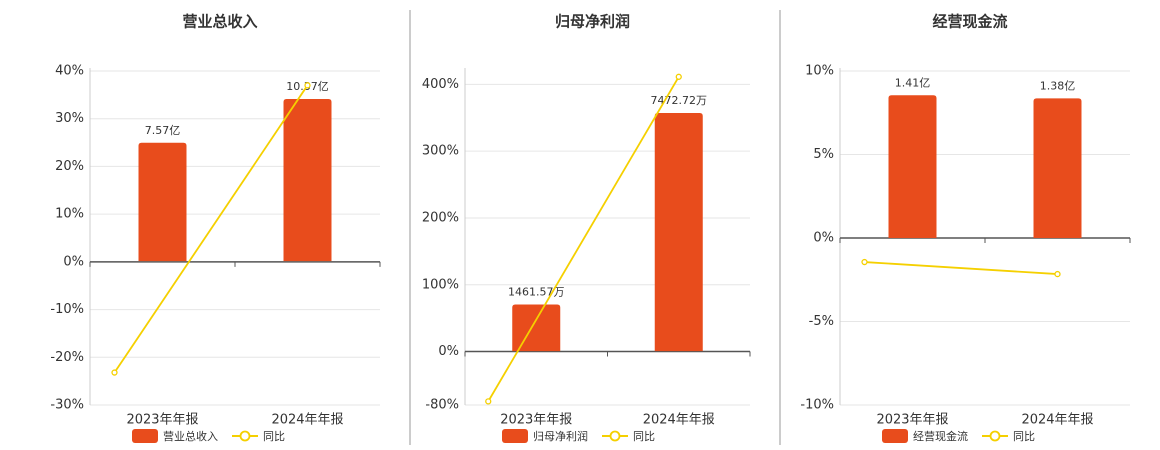 The image size is (1160, 450). Describe the element at coordinates (560, 436) in the screenshot. I see `legend-label: 归母净利润` at that location.